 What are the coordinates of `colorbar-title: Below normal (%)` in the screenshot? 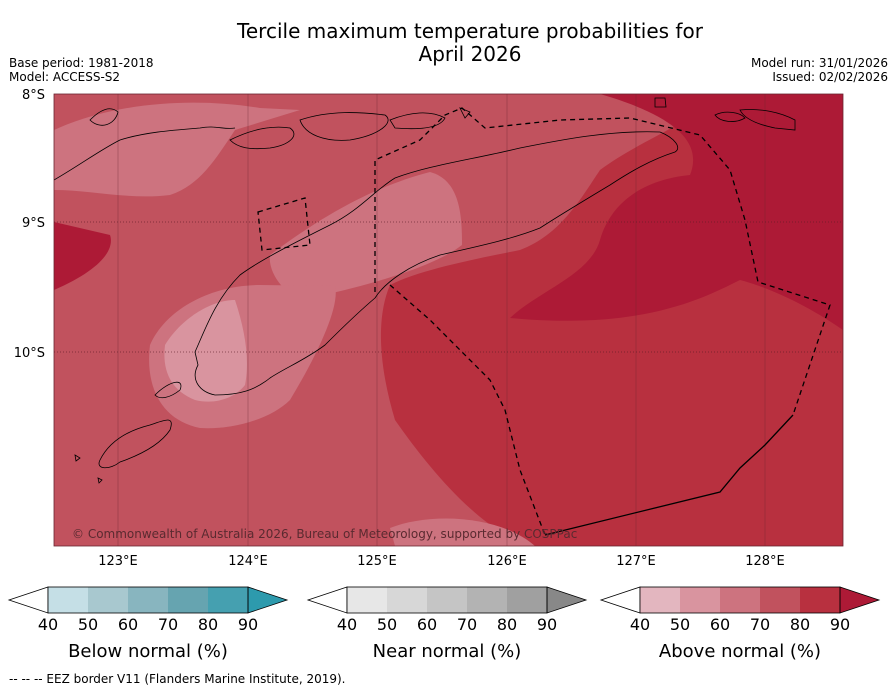 It's located at (148, 651).